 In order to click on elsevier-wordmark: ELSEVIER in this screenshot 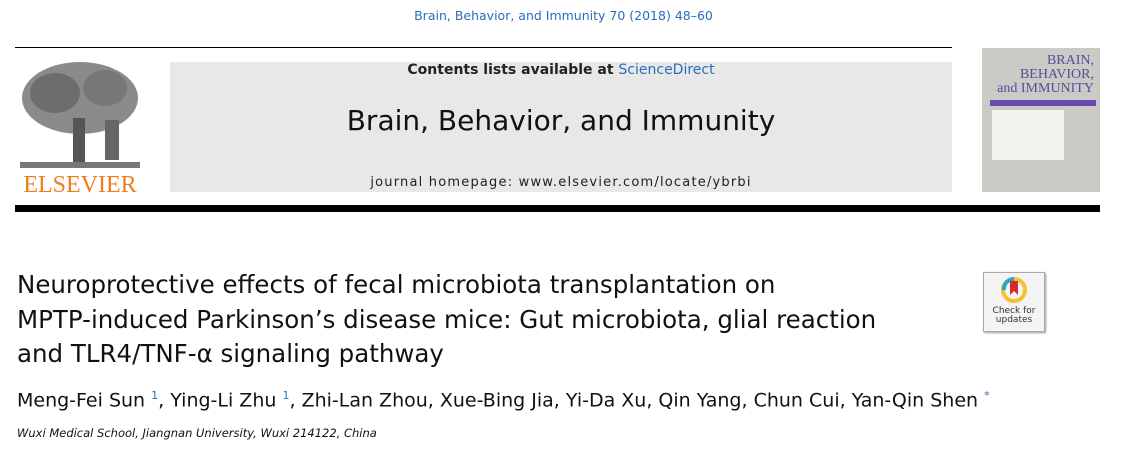, I will do `click(80, 185)`.